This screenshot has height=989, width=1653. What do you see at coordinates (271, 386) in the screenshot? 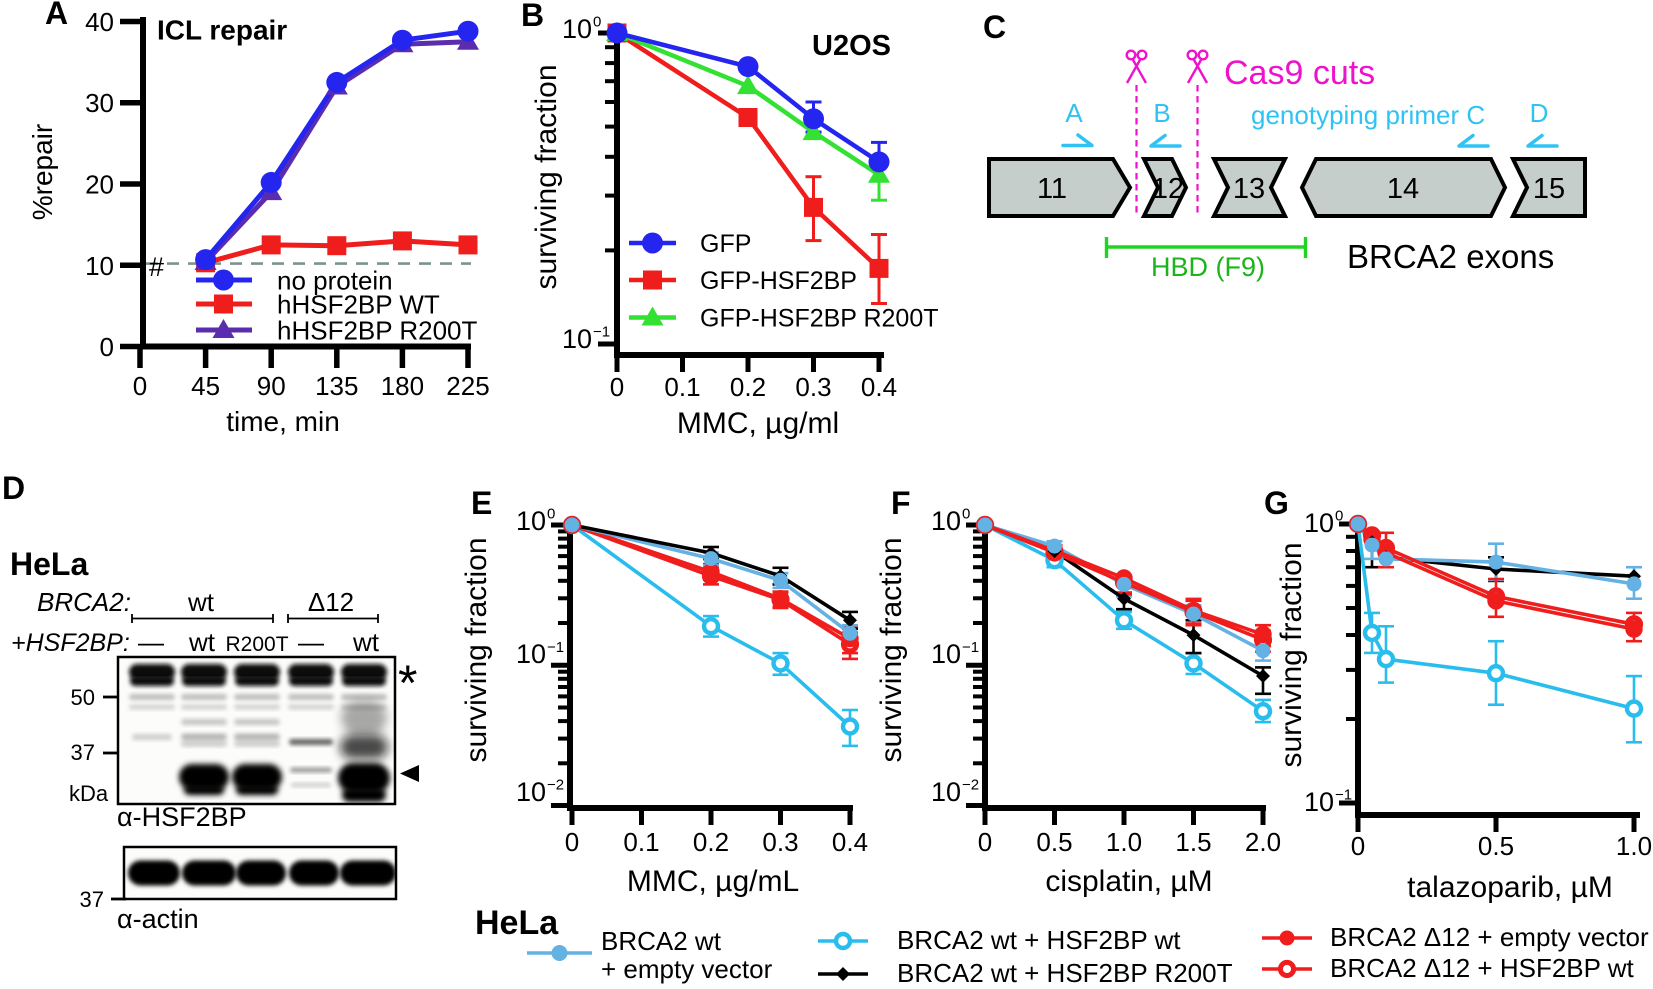
I see `svg-text: 90` at bounding box center [271, 386].